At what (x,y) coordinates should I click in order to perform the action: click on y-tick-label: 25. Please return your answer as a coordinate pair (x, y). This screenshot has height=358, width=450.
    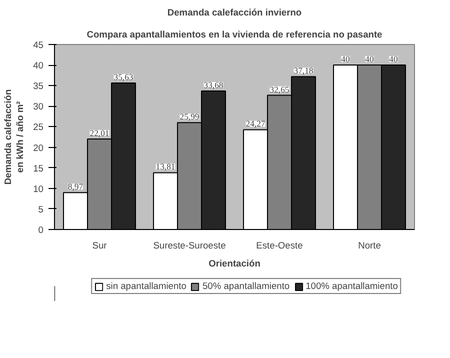
    Looking at the image, I should click on (38, 127).